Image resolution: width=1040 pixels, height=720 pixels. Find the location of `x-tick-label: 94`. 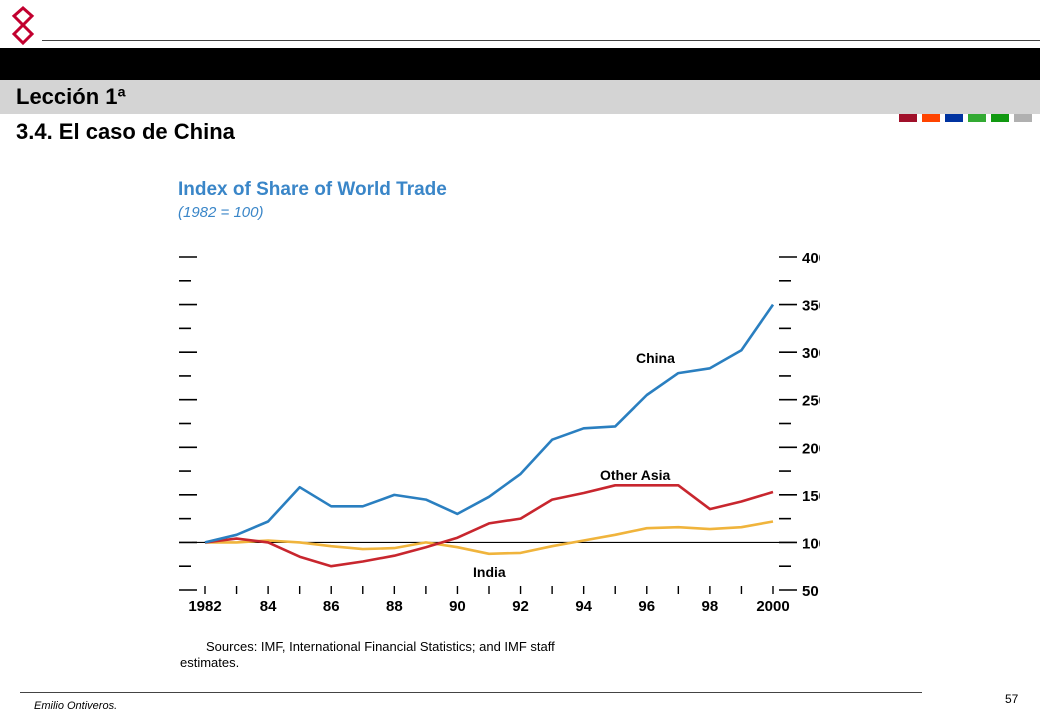

x-tick-label: 94 is located at coordinates (583, 606).